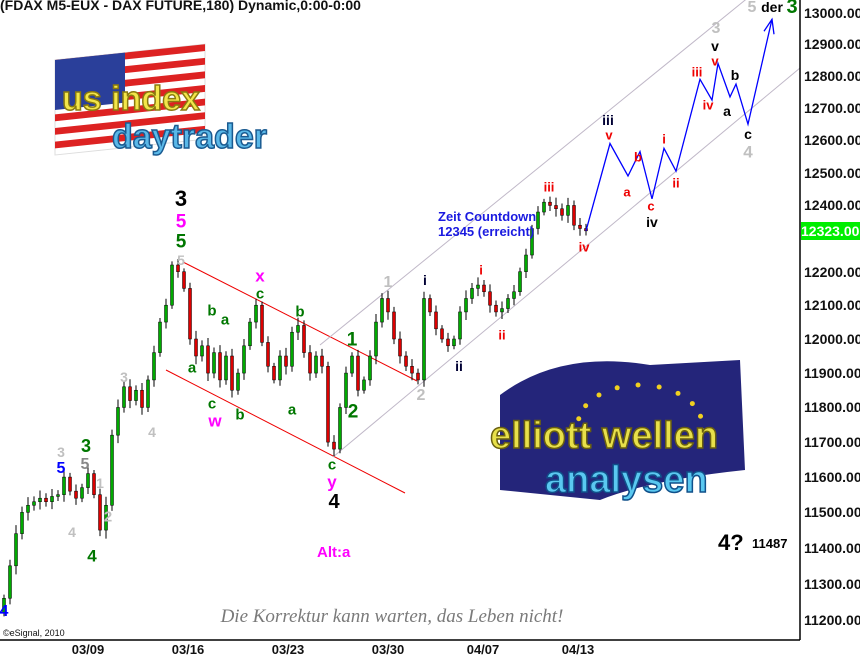  What do you see at coordinates (584, 247) in the screenshot?
I see `wave-label: iv` at bounding box center [584, 247].